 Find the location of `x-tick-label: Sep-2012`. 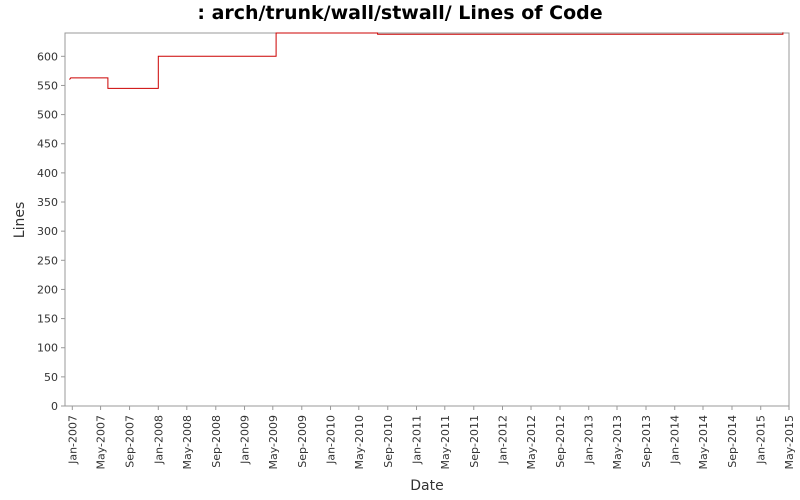

x-tick-label: Sep-2012 is located at coordinates (560, 441).